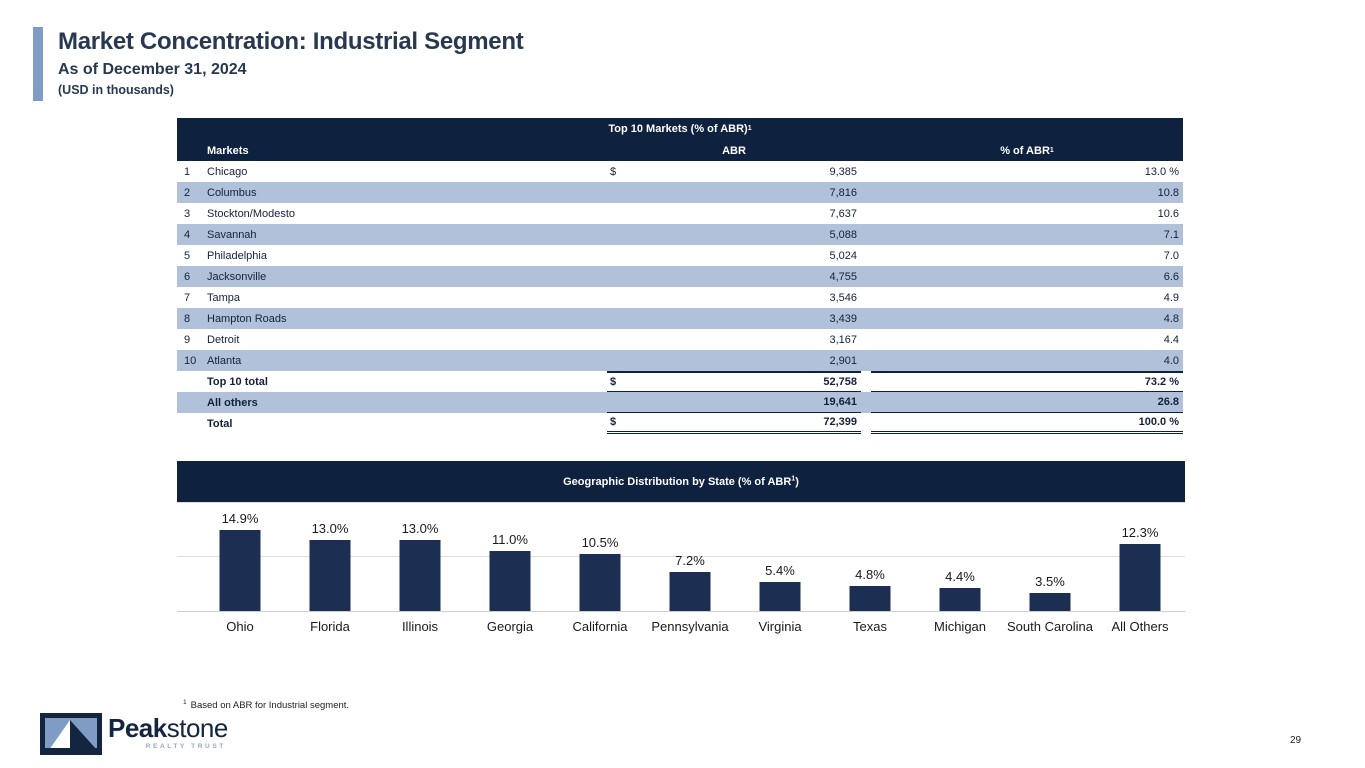 This screenshot has height=768, width=1365. I want to click on market-cell: Jacksonville, so click(237, 276).